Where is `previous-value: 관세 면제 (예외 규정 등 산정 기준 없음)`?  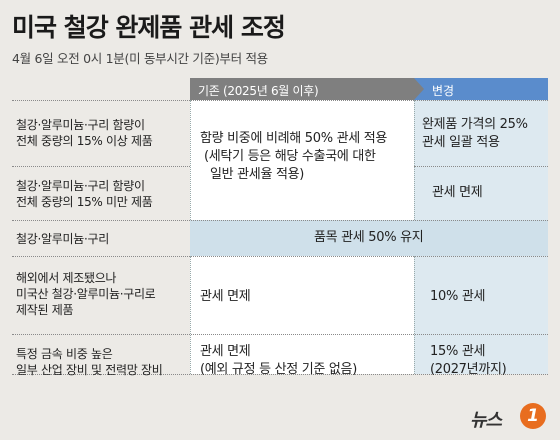 previous-value: 관세 면제 (예외 규정 등 산정 기준 없음) is located at coordinates (278, 360).